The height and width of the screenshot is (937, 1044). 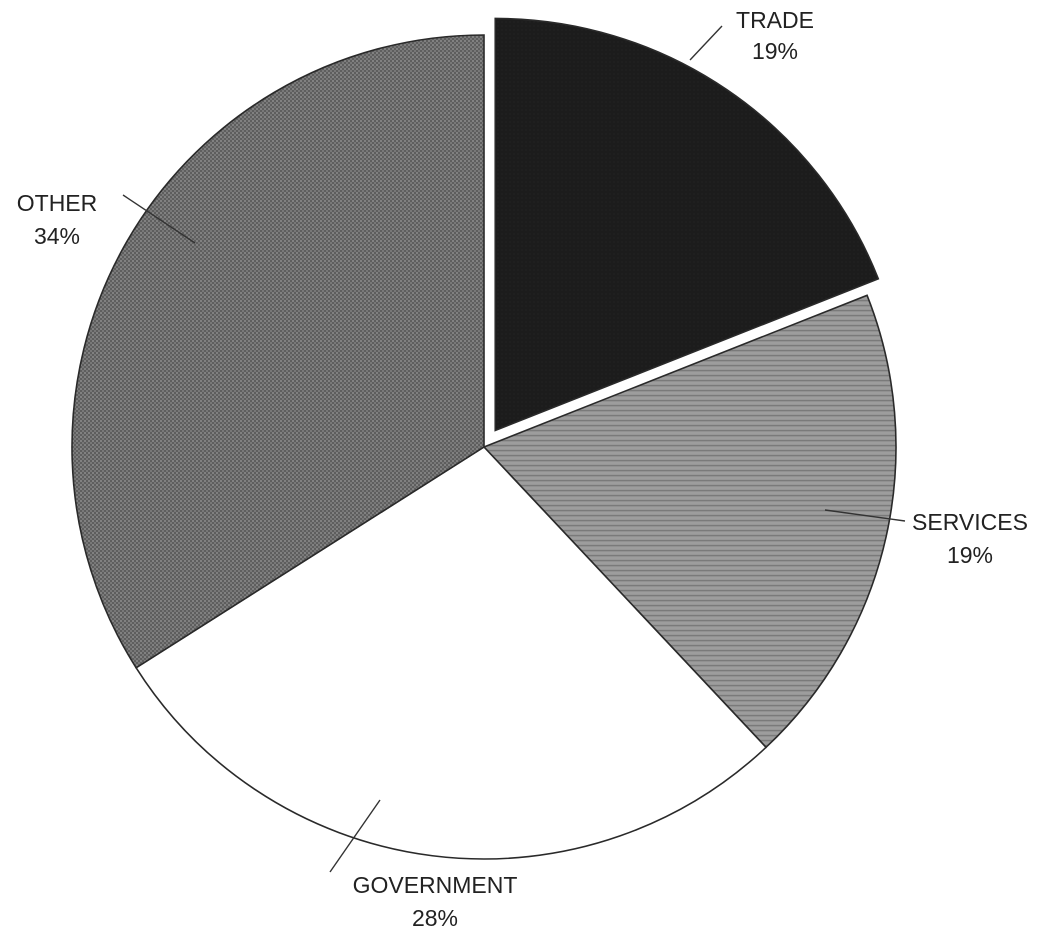 I want to click on slice-label-other: OTHER, so click(x=57, y=203).